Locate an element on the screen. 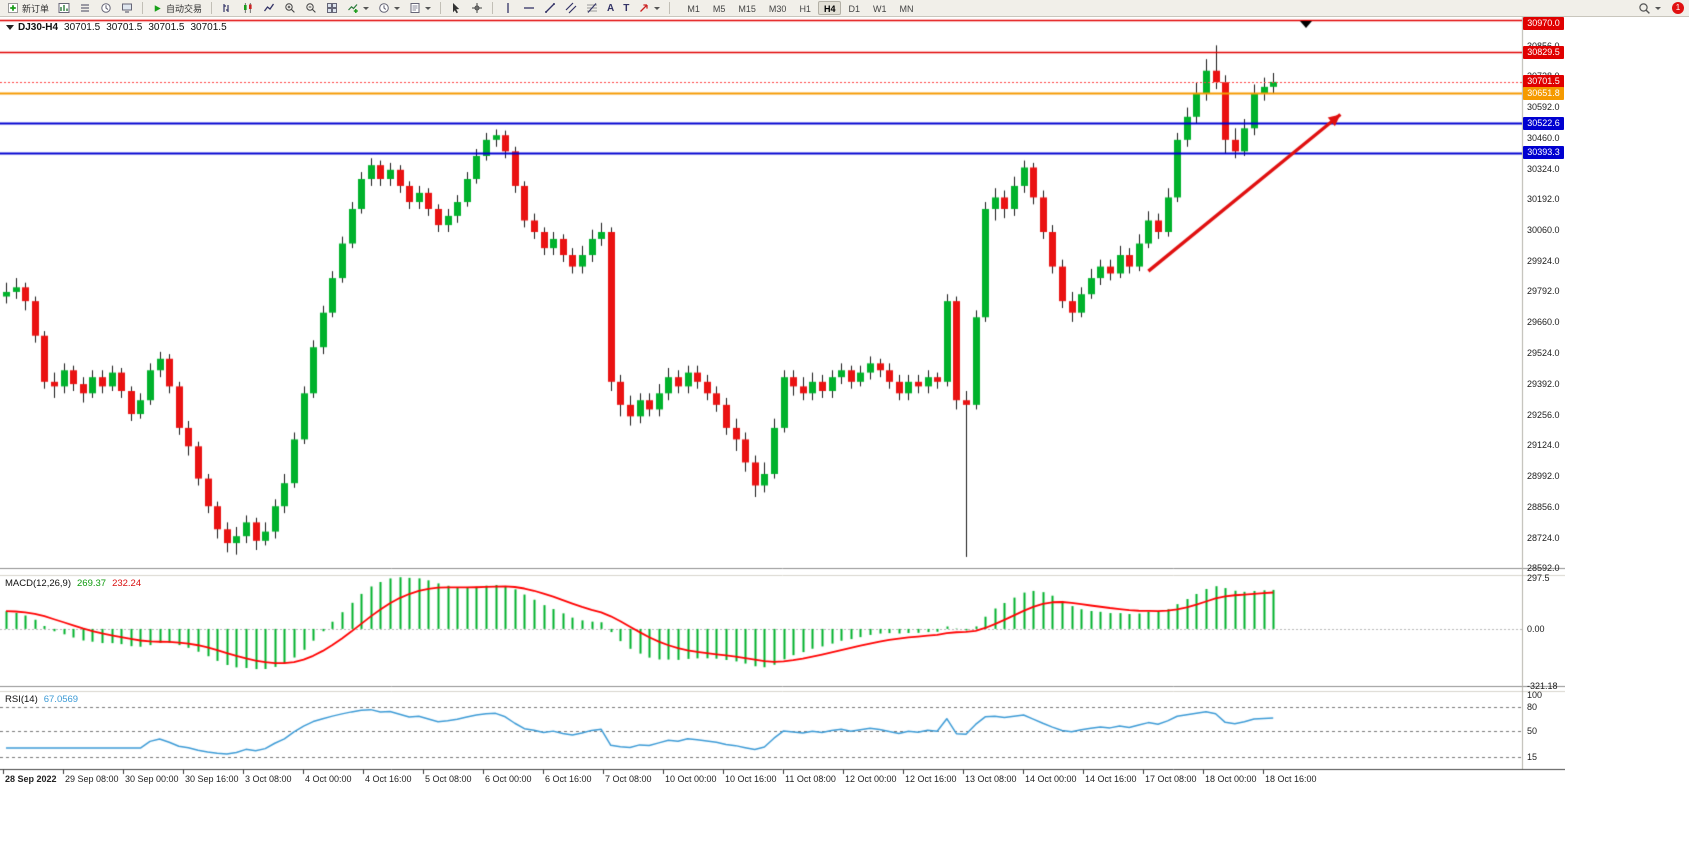  line-chart-icon is located at coordinates (269, 8).